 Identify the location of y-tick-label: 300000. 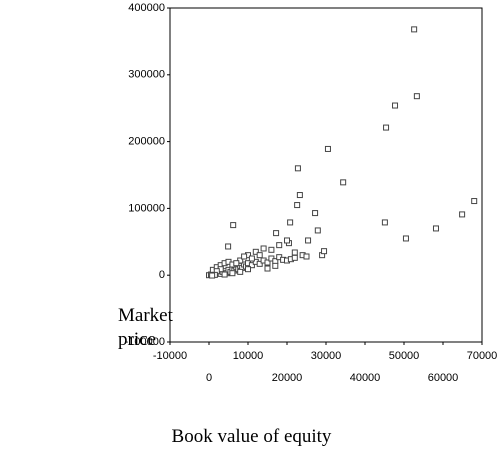
(146, 75).